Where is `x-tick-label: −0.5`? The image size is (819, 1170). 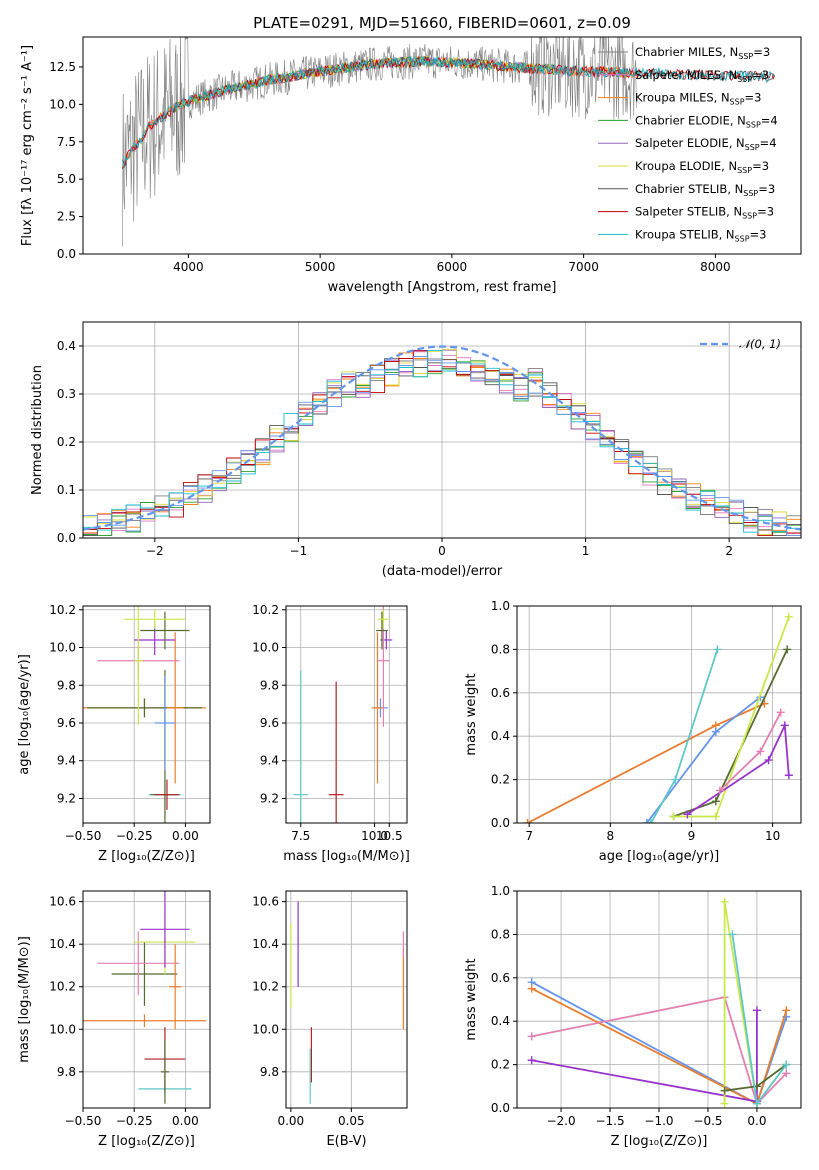 x-tick-label: −0.5 is located at coordinates (707, 1121).